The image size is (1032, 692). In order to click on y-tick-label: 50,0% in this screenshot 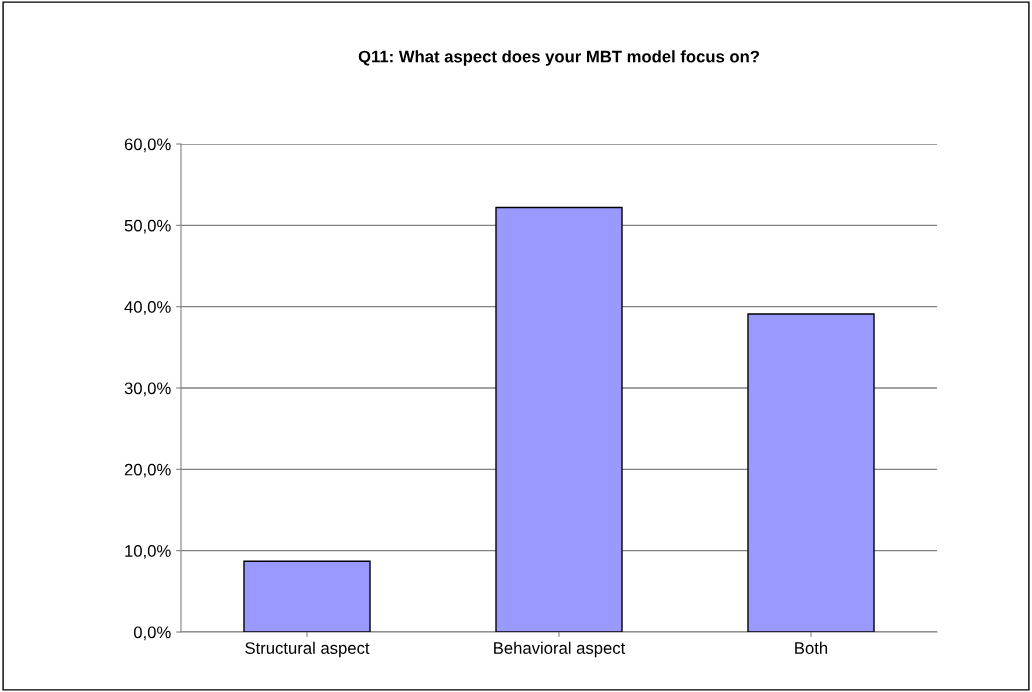, I will do `click(147, 226)`.